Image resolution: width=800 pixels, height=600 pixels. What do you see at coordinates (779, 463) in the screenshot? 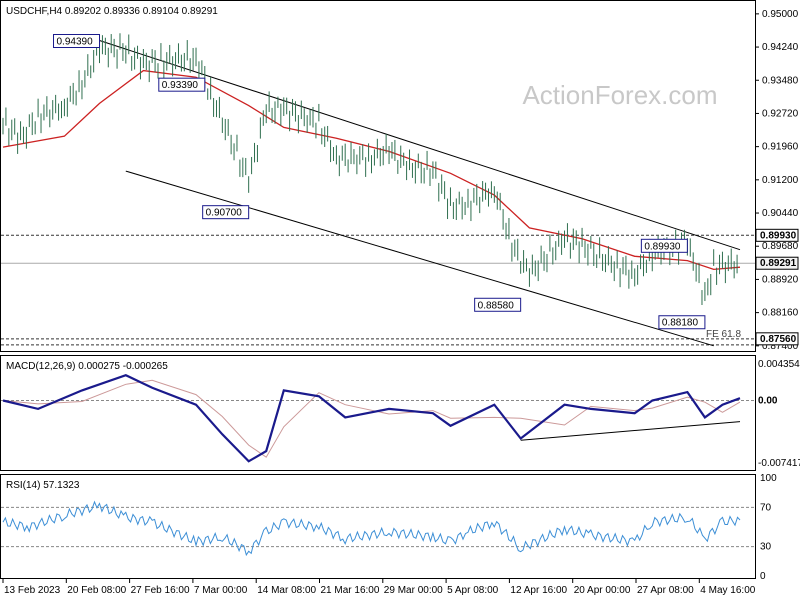
I see `macd-y-label: -0.007417` at bounding box center [779, 463].